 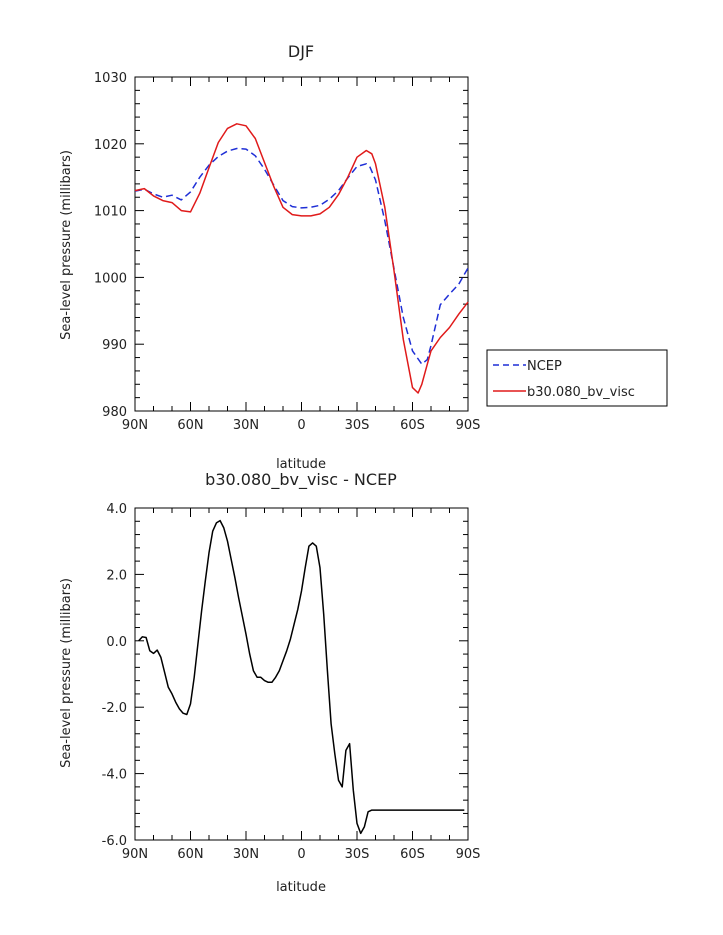 I want to click on legend-label-ncep: NCEP, so click(x=544, y=366).